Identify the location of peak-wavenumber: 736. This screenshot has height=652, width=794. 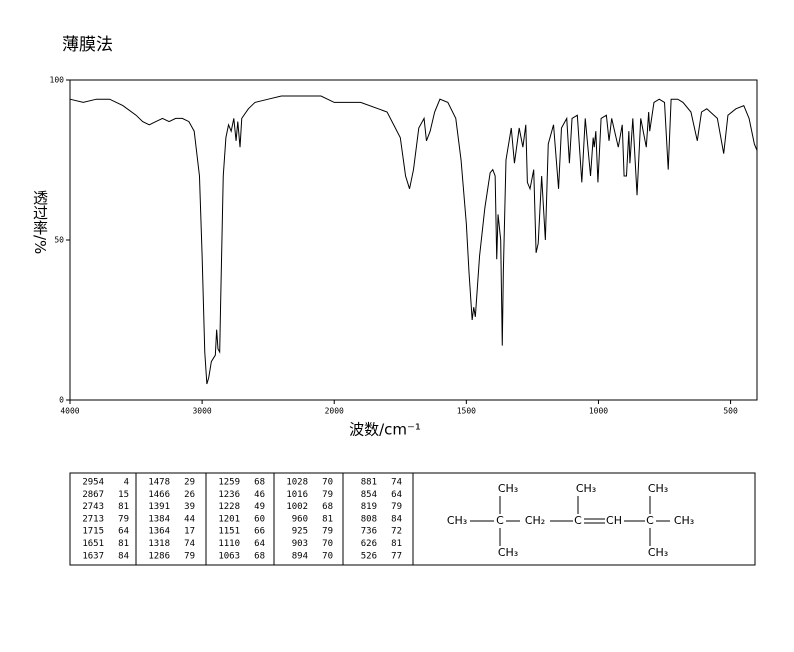
(369, 532).